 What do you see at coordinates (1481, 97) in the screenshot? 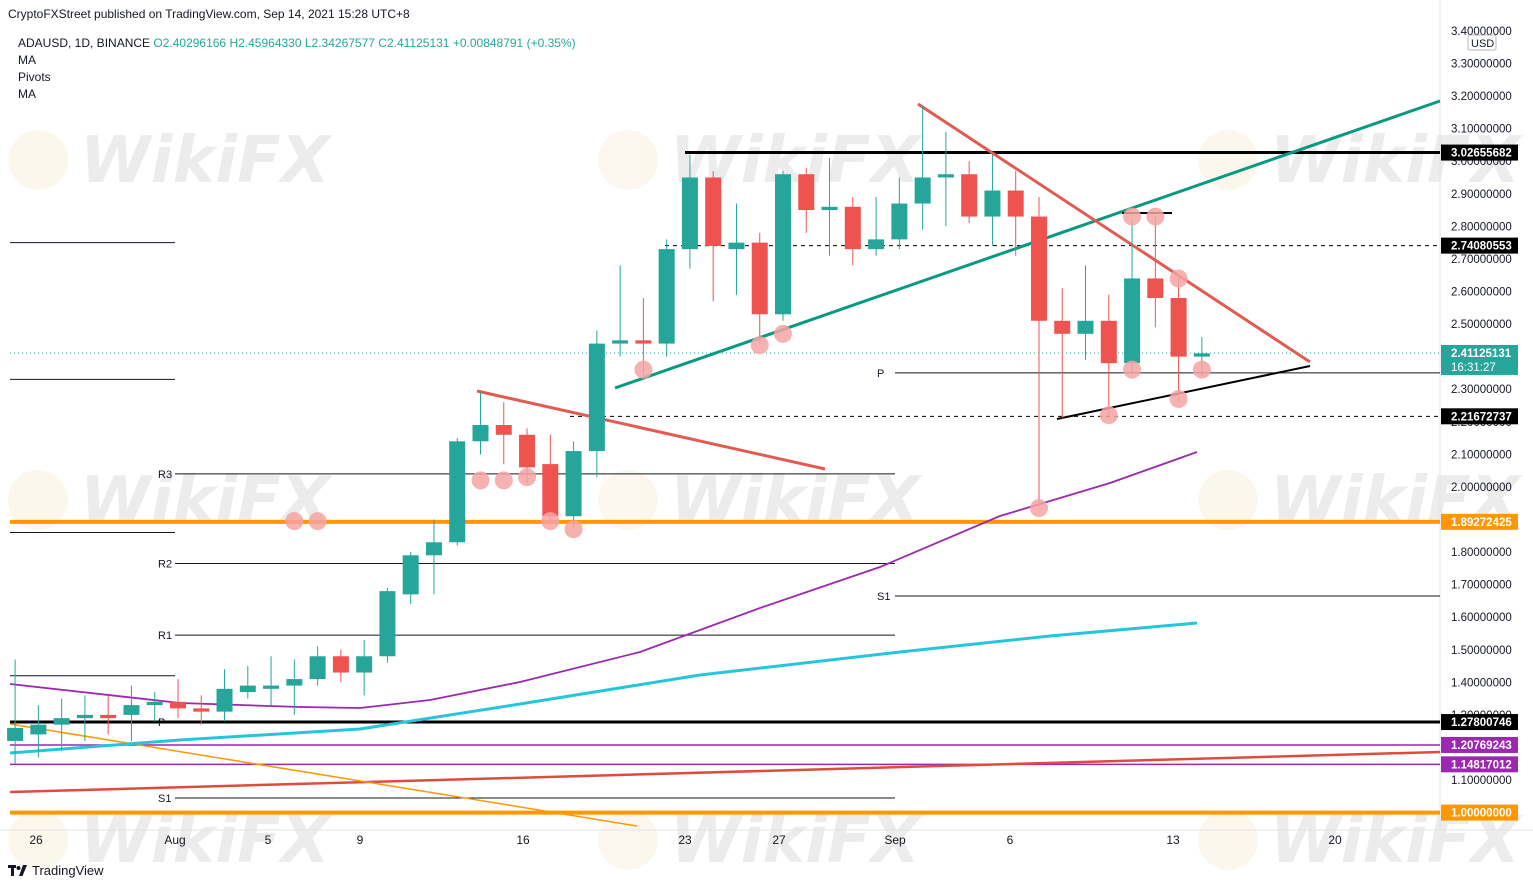
I see `price-tick-label: 3.20000000` at bounding box center [1481, 97].